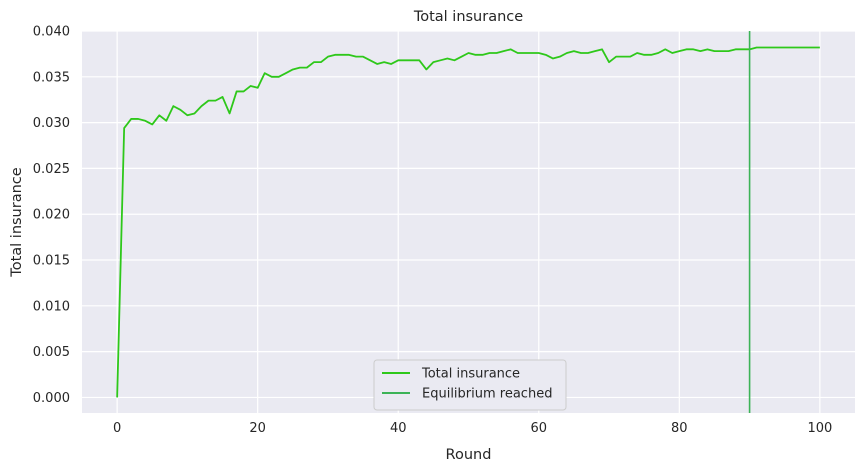  Describe the element at coordinates (51, 169) in the screenshot. I see `y-tick-label: 0.025` at that location.